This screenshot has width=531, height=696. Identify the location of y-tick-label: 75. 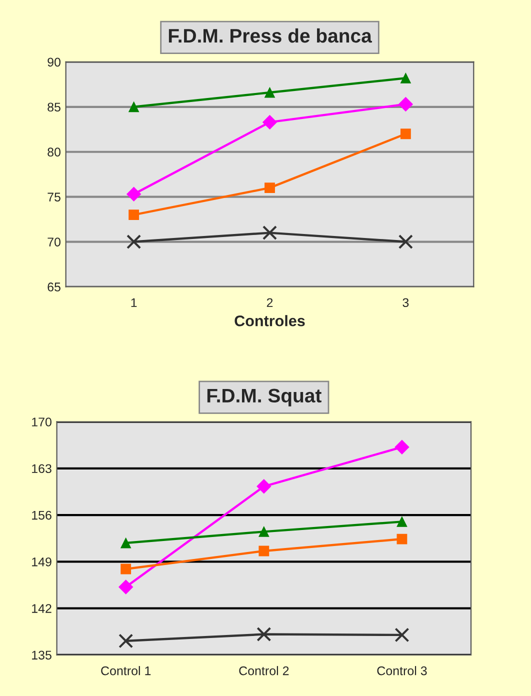
(54, 197).